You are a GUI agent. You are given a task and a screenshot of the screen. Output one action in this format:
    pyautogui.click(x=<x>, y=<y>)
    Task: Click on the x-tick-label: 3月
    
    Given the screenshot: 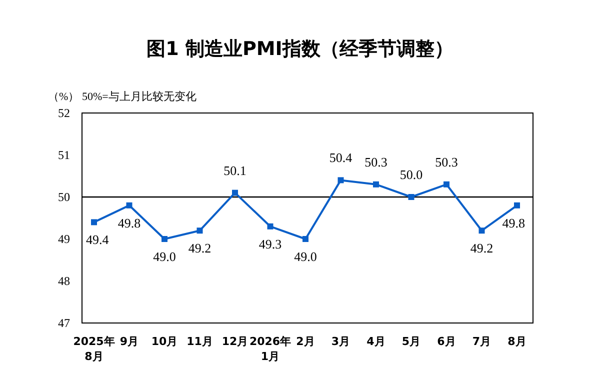 What is the action you would take?
    pyautogui.click(x=340, y=341)
    